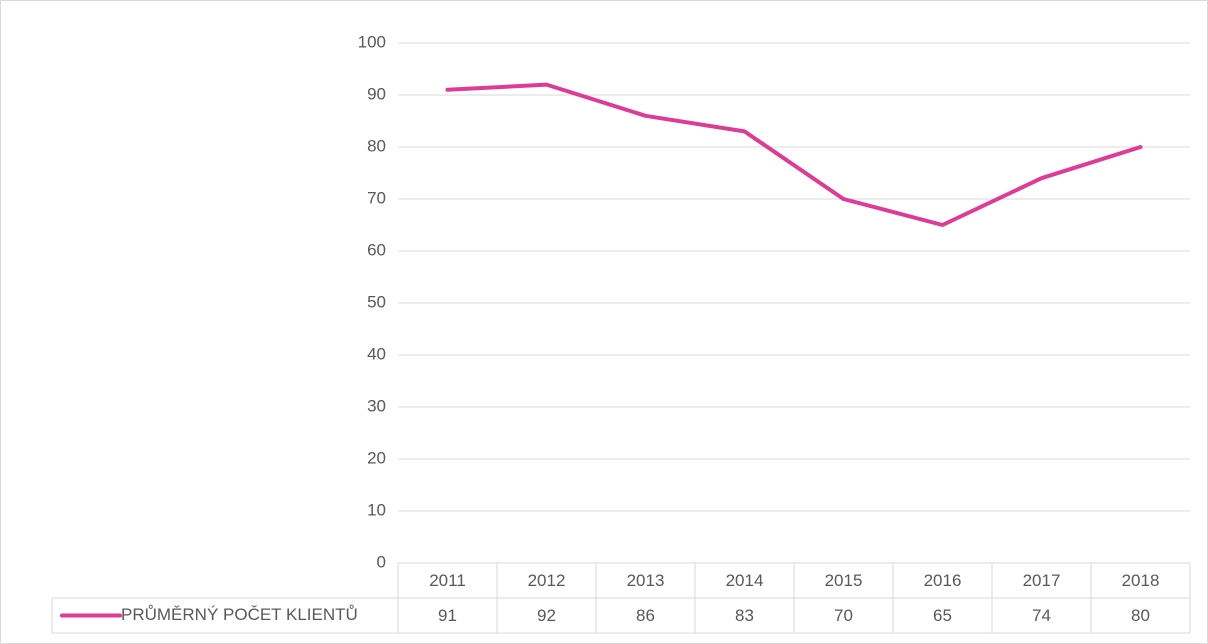 The width and height of the screenshot is (1208, 644). What do you see at coordinates (646, 580) in the screenshot?
I see `x-tick-label: 2013` at bounding box center [646, 580].